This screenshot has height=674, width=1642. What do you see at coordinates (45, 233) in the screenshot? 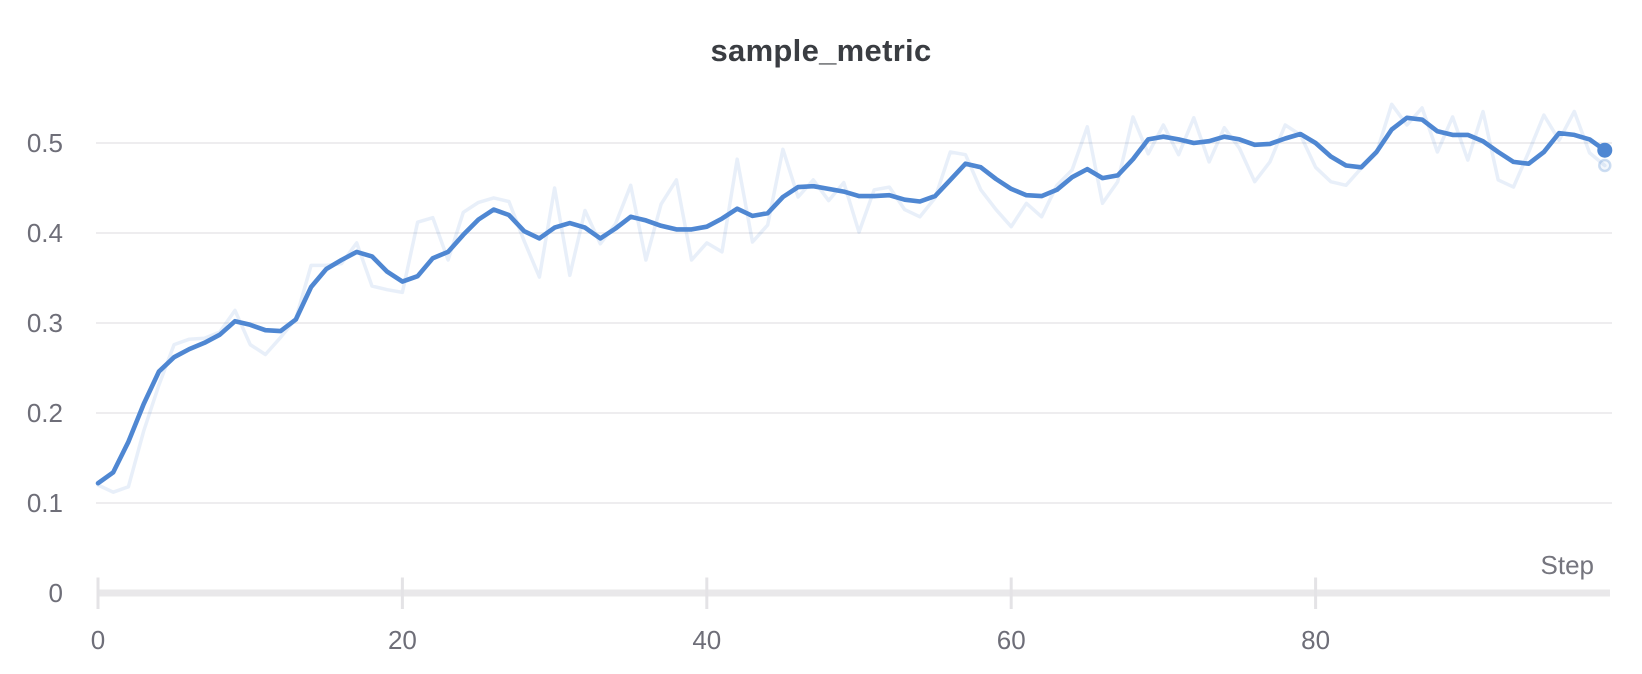
I see `y-axis-tick-label: 0.4` at bounding box center [45, 233].